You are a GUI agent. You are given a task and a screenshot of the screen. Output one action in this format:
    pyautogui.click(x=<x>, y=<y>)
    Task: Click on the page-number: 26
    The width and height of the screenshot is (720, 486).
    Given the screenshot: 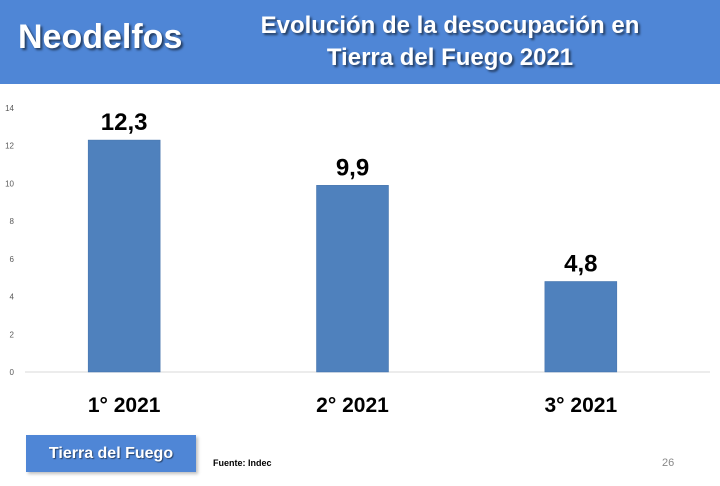 What is the action you would take?
    pyautogui.click(x=668, y=463)
    